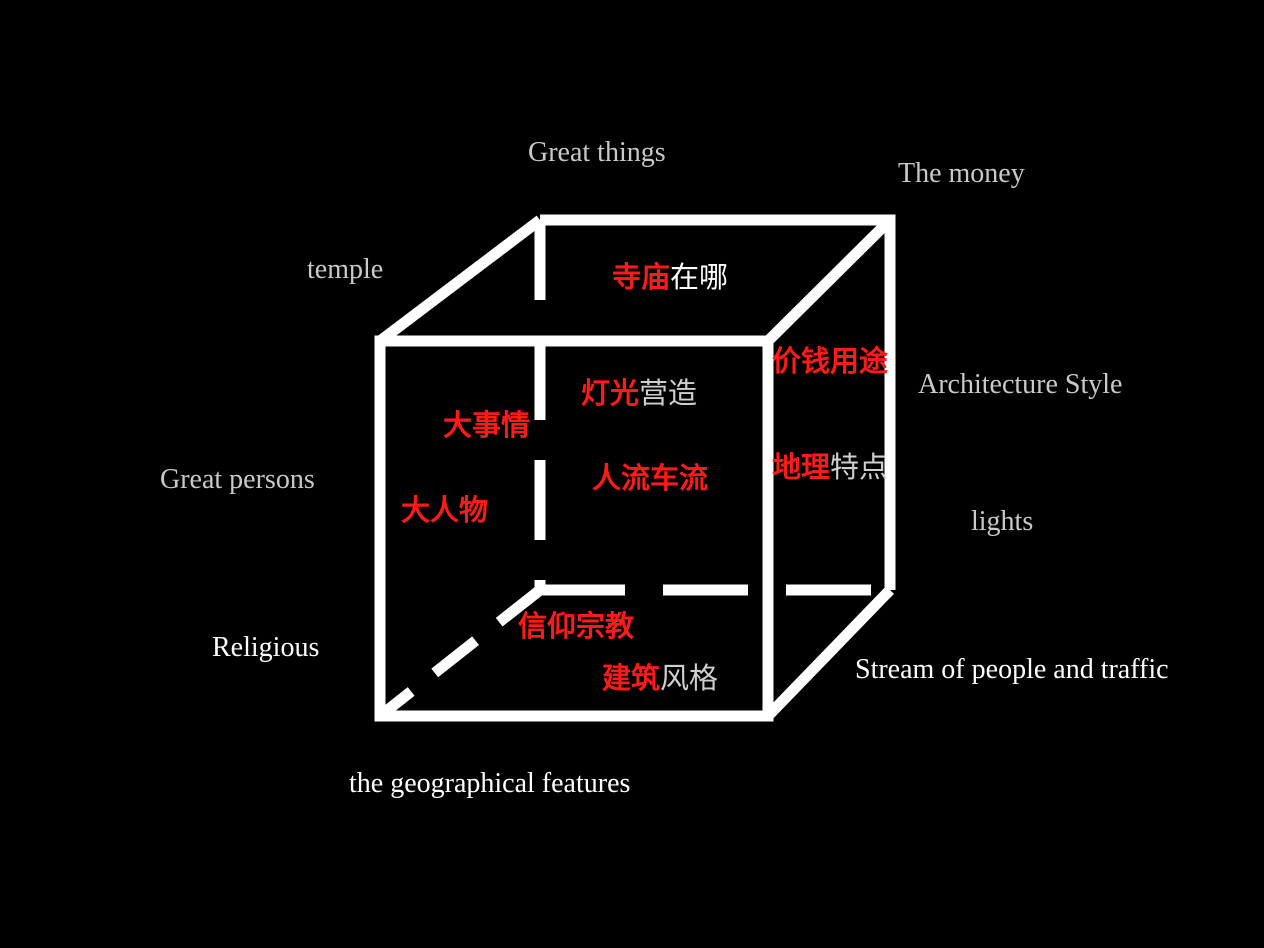 The height and width of the screenshot is (948, 1264). What do you see at coordinates (610, 393) in the screenshot?
I see `label-lighting-red: 灯光` at bounding box center [610, 393].